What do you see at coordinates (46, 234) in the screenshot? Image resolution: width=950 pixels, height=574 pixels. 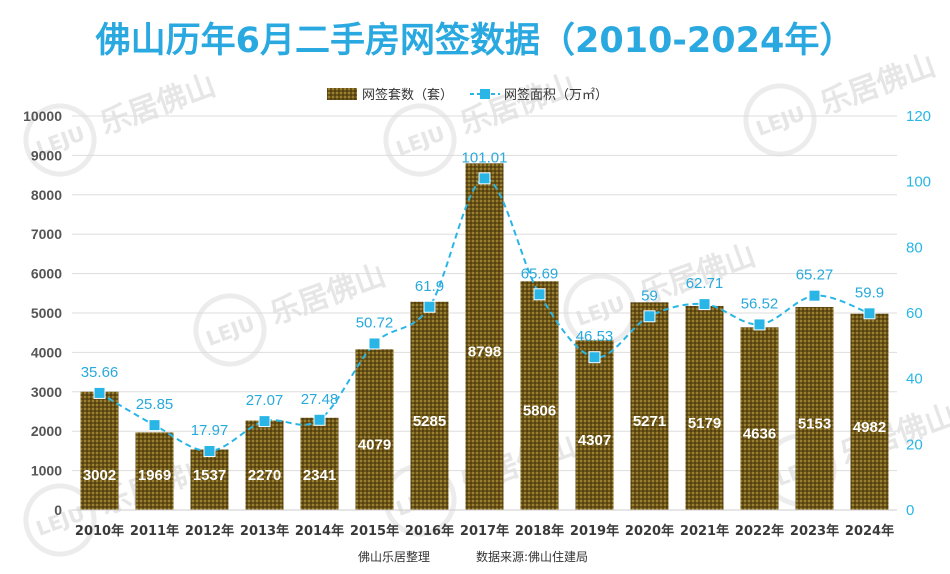 I see `left-tick-label: 7000` at bounding box center [46, 234].